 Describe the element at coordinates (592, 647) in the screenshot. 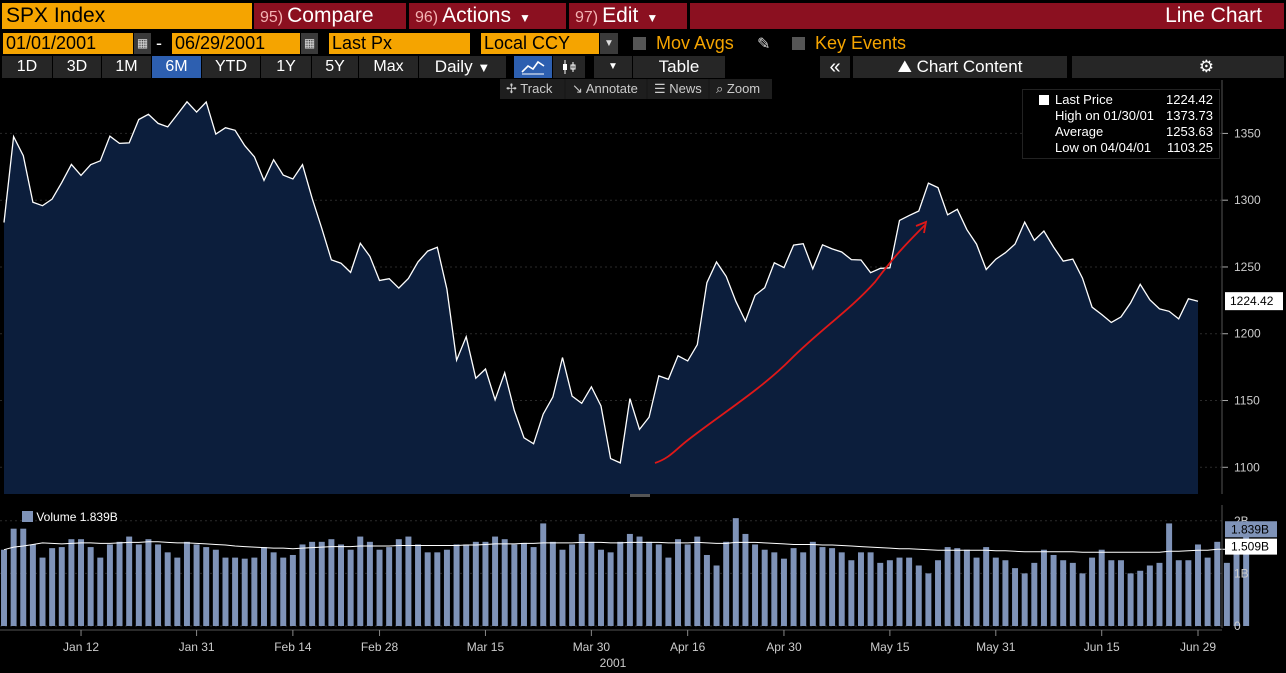

I see `x-tick-label: Mar 30` at that location.